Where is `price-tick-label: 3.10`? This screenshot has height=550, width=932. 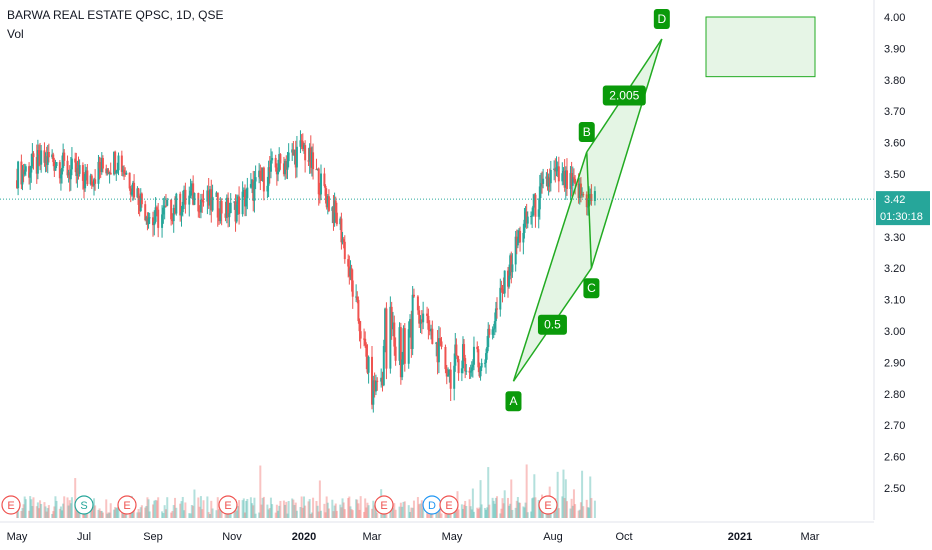
price-tick-label: 3.10 is located at coordinates (894, 301).